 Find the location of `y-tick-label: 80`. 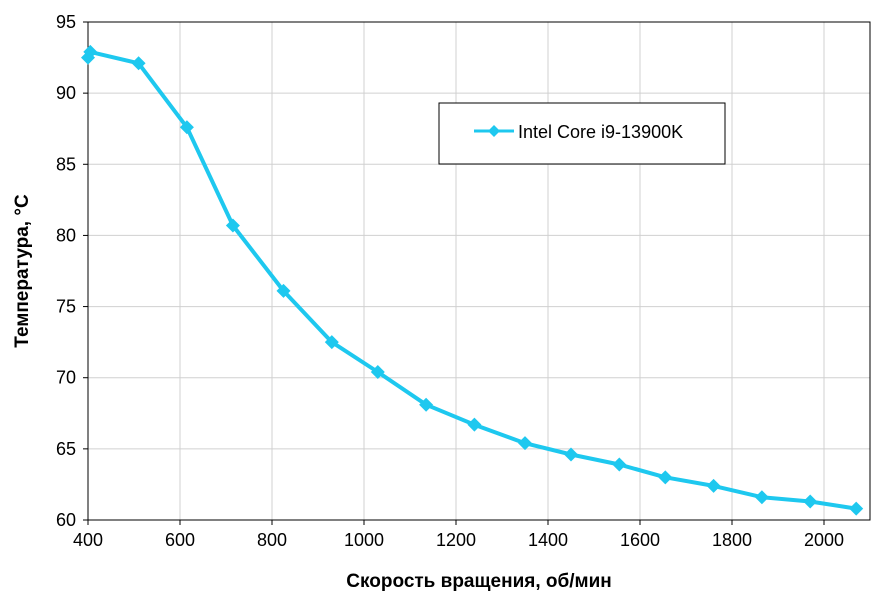

y-tick-label: 80 is located at coordinates (66, 235).